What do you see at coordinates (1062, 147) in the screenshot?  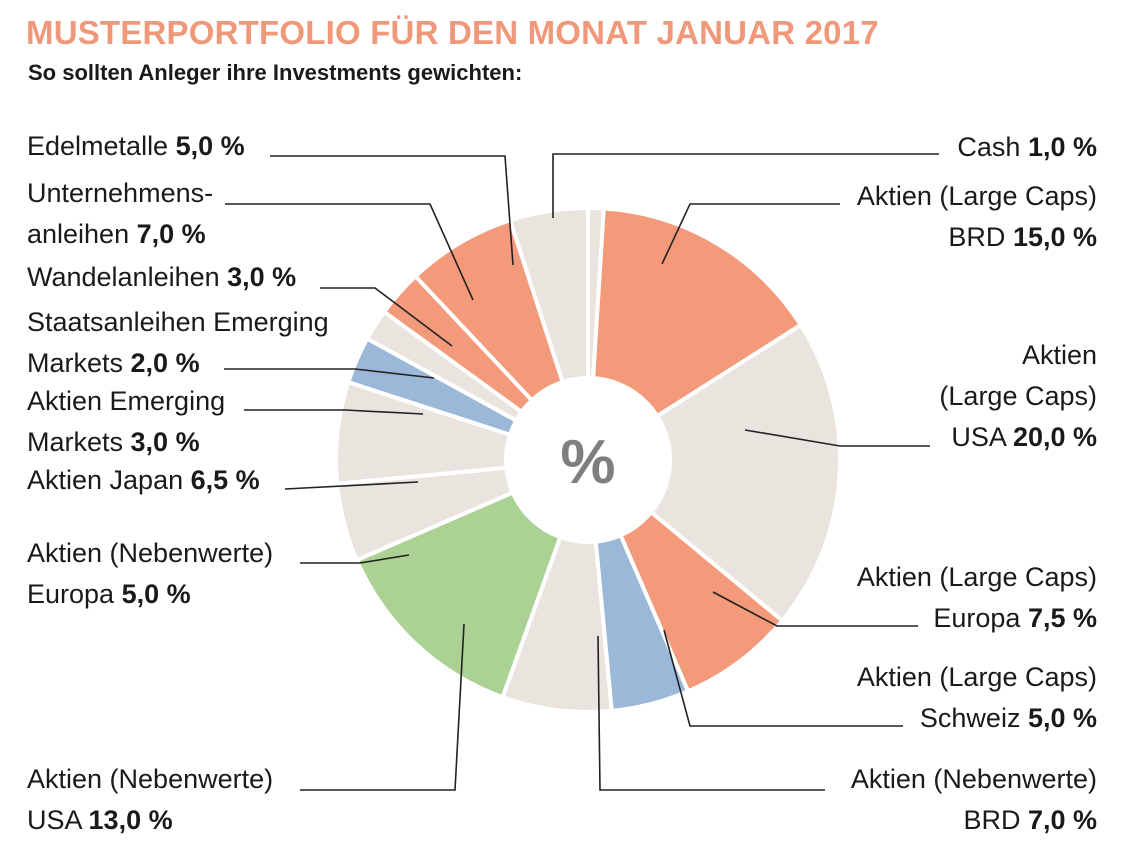 I see `slice-label-value: 1,0 %` at bounding box center [1062, 147].